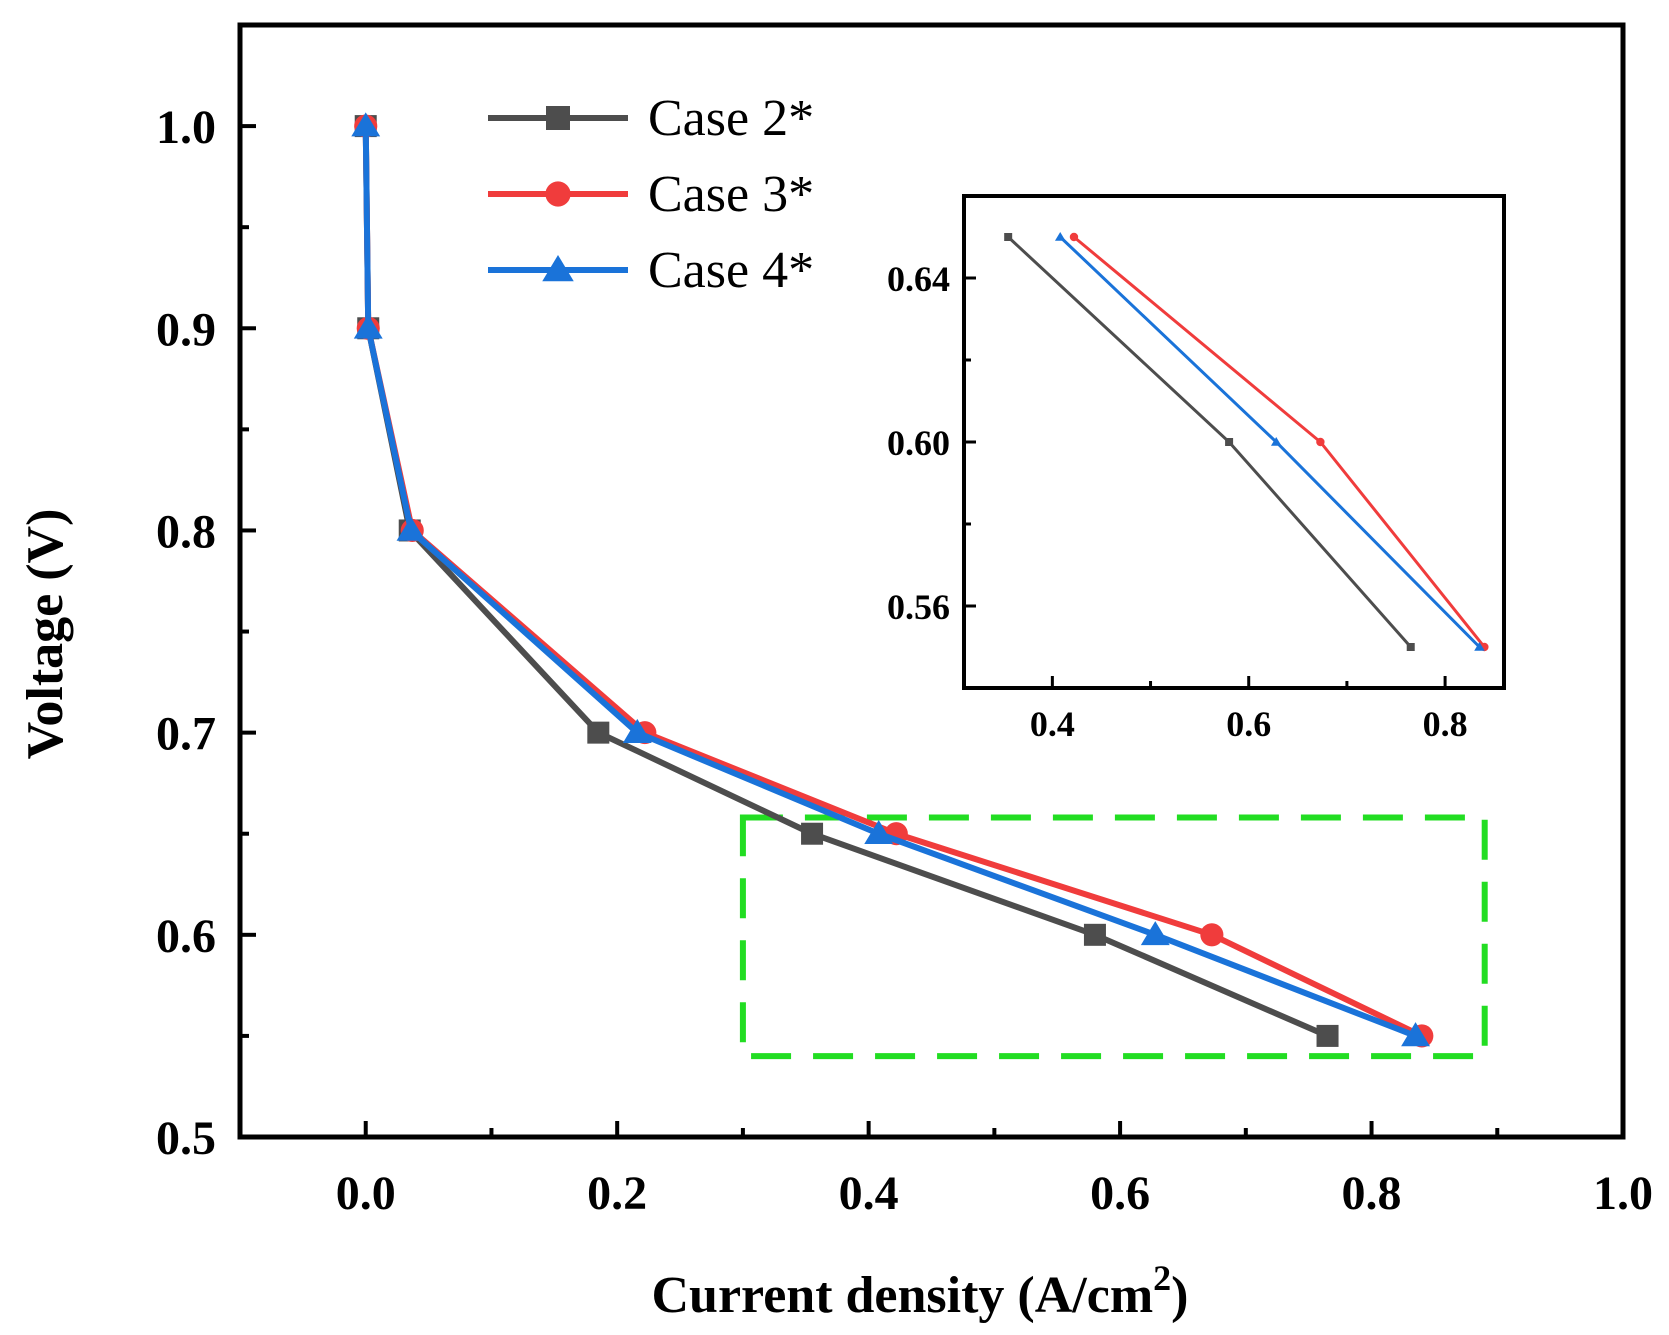  I want to click on x-tick-label: 0.6, so click(1120, 1193).